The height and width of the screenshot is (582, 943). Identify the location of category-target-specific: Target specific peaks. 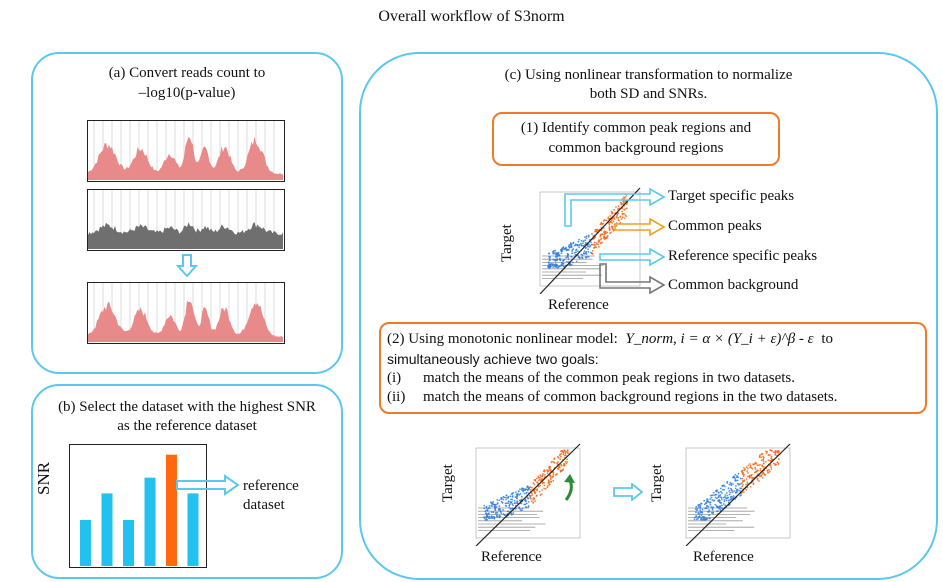
(731, 196).